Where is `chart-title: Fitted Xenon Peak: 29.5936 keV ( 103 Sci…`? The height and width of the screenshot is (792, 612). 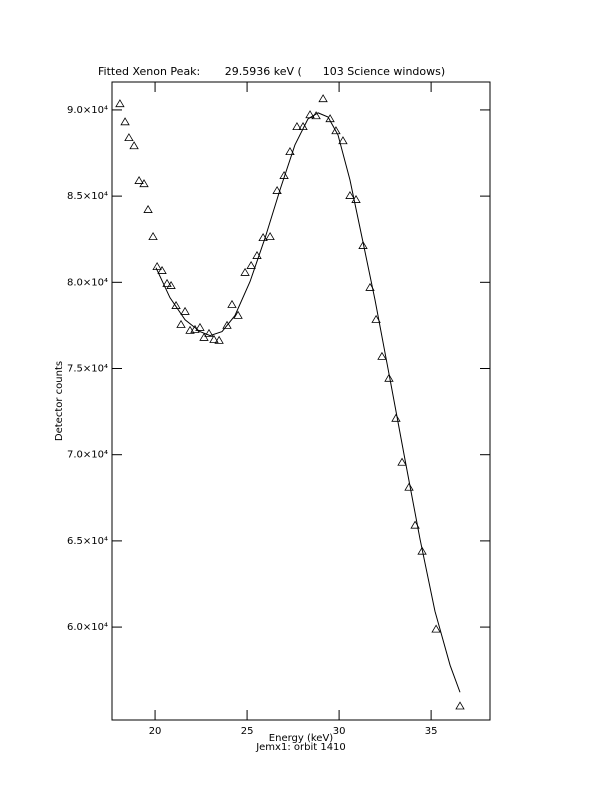
chart-title: Fitted Xenon Peak: 29.5936 keV ( 103 Sci… is located at coordinates (271, 71).